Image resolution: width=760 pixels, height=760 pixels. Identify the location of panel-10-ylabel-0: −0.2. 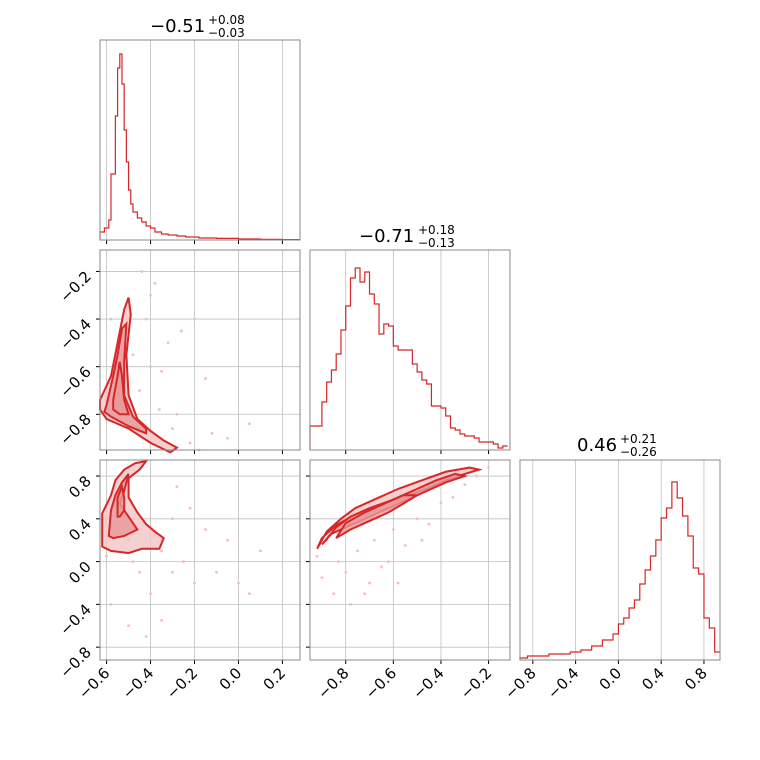
(75, 287).